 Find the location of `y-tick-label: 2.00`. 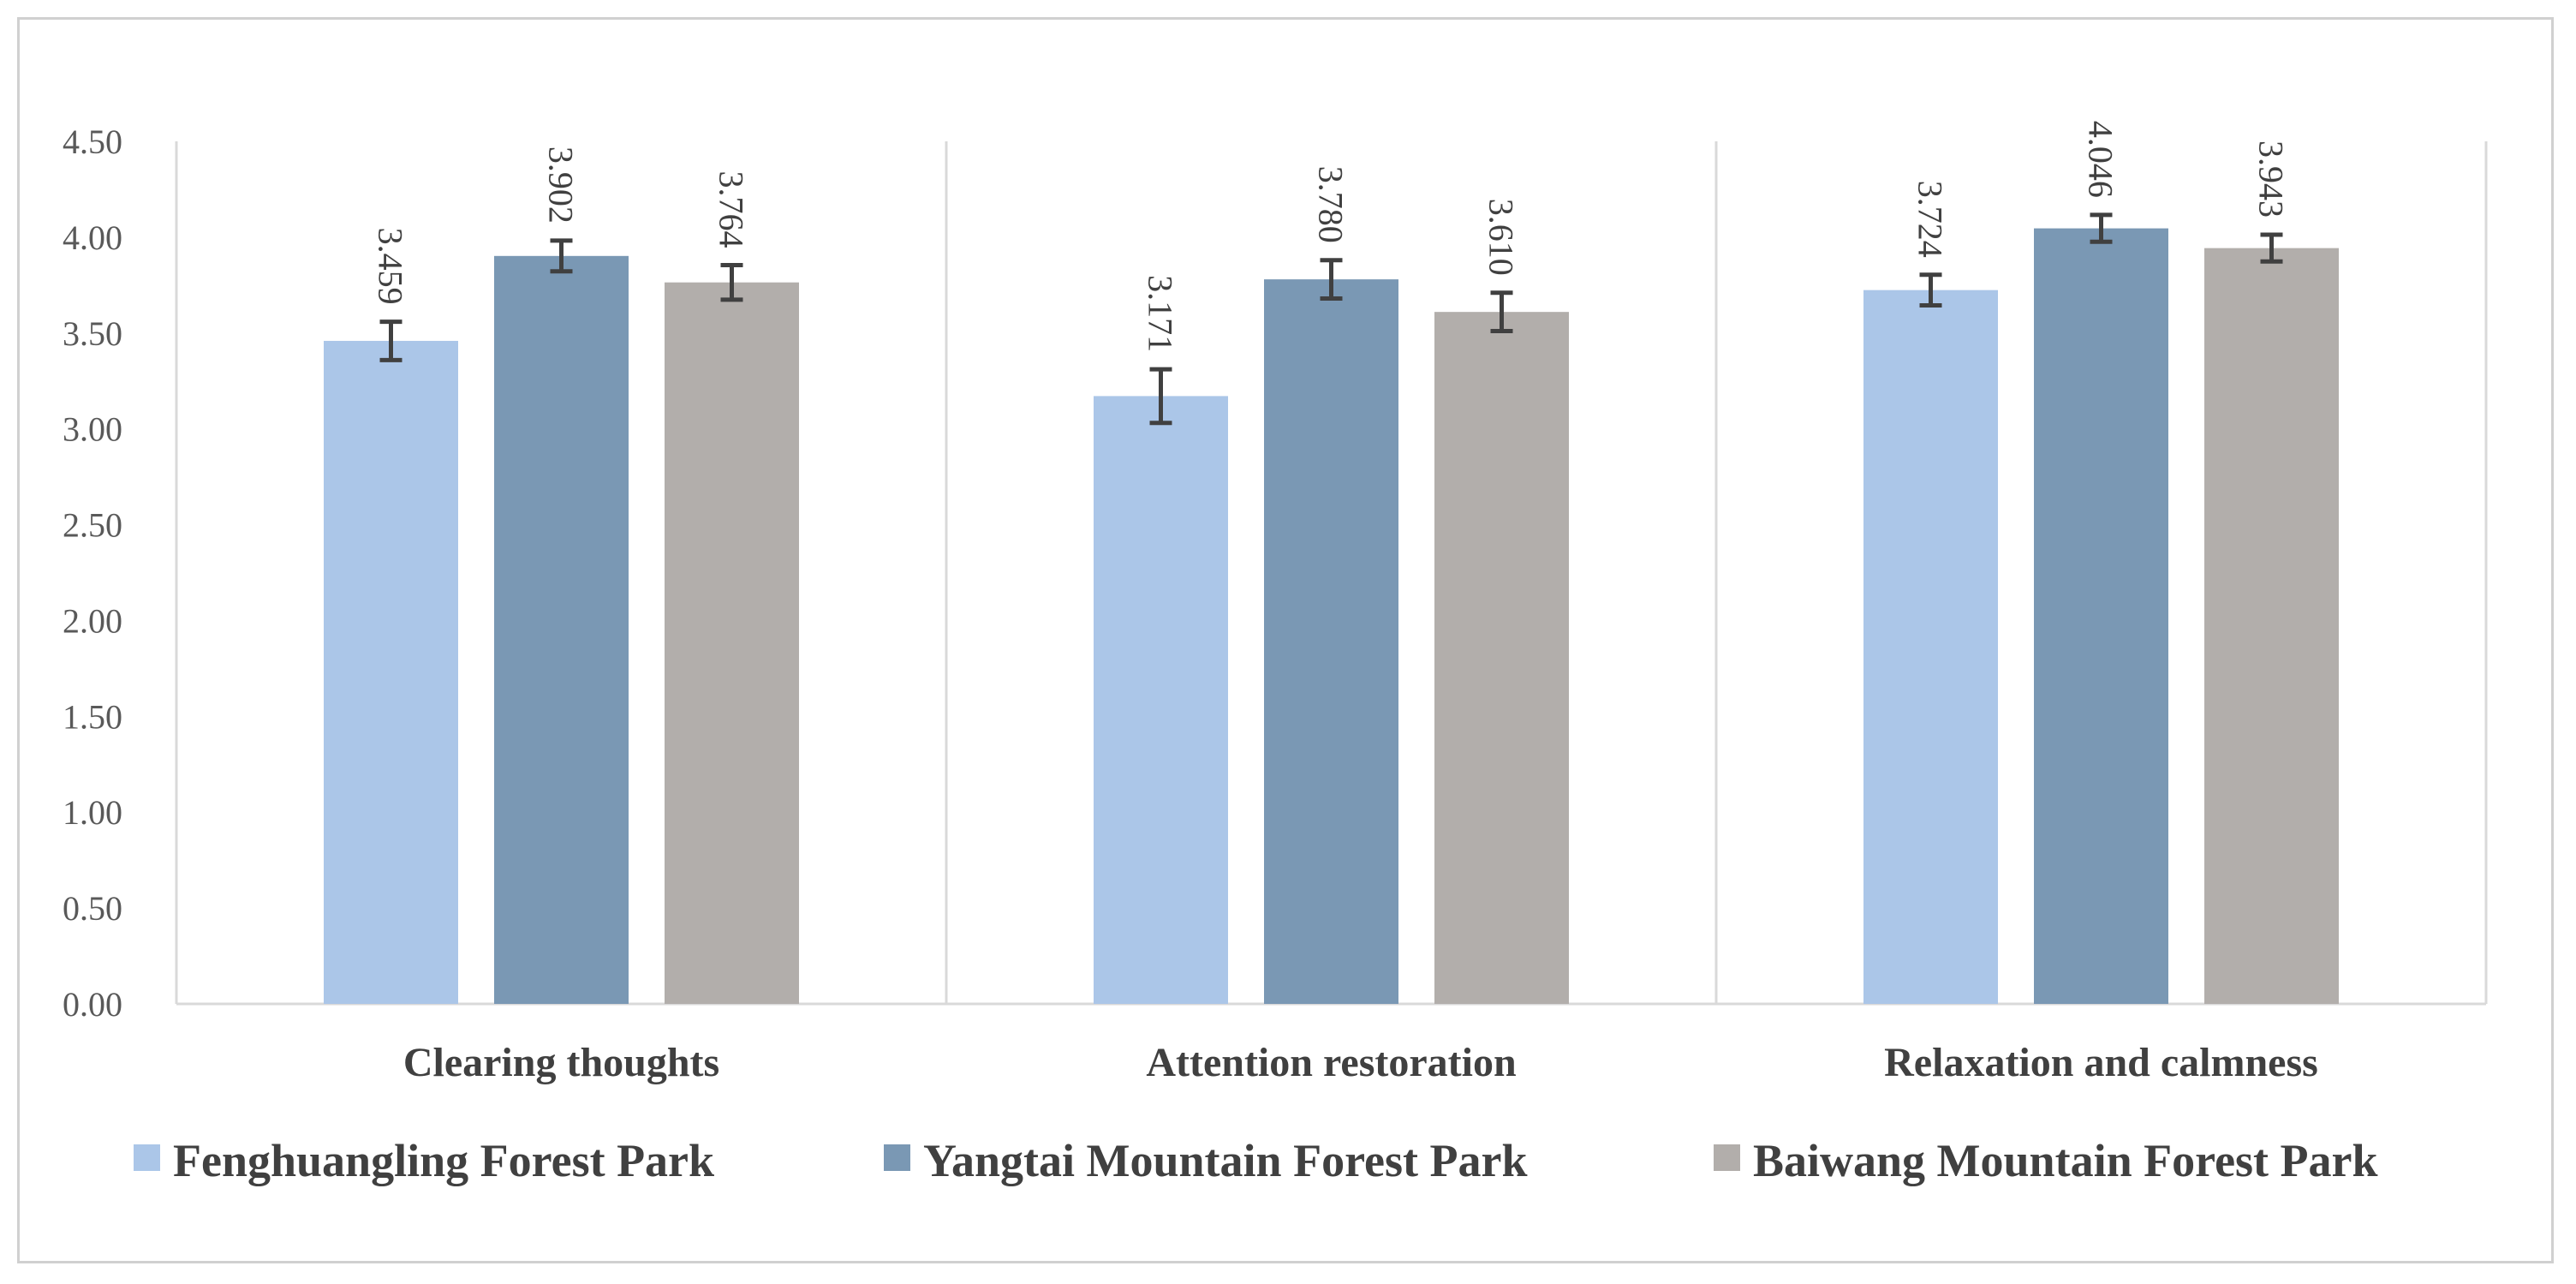

y-tick-label: 2.00 is located at coordinates (93, 621).